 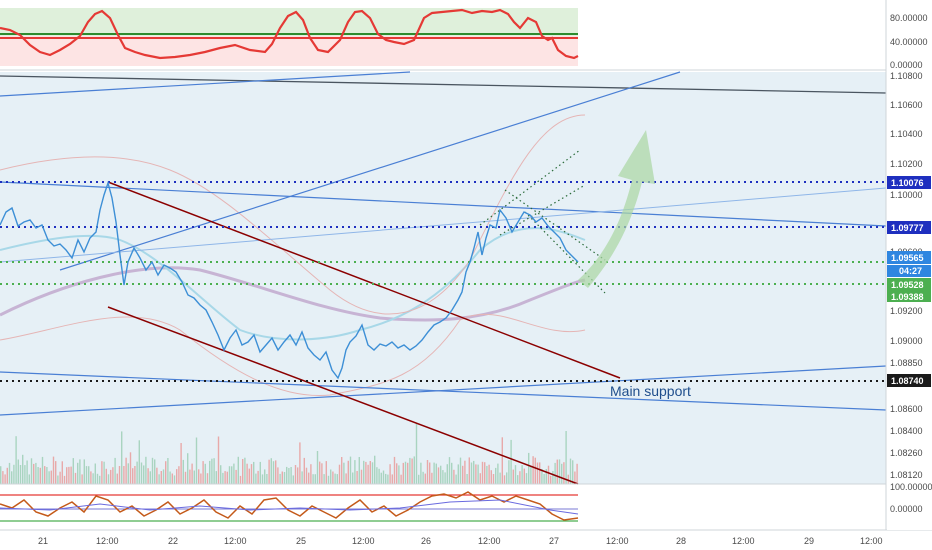 I want to click on price-axis-label: 1.08120, so click(x=906, y=475).